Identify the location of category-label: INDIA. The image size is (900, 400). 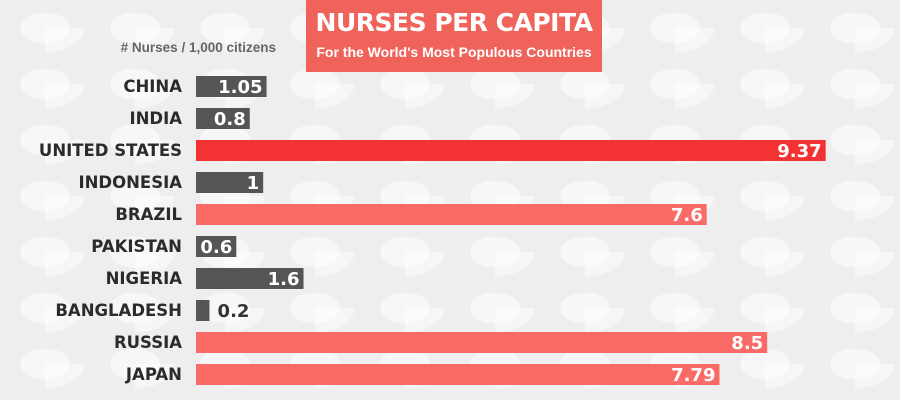
(155, 118).